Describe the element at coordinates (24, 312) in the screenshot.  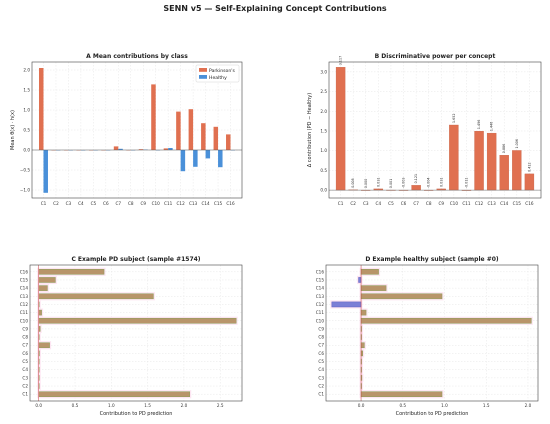
I see `y-tick-label: C11` at that location.